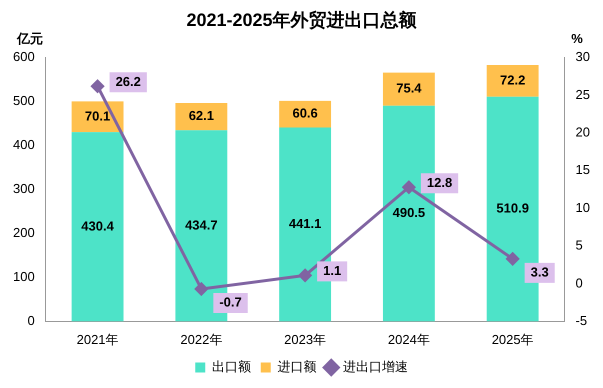  I want to click on y2-tick-label: 0, so click(579, 282).